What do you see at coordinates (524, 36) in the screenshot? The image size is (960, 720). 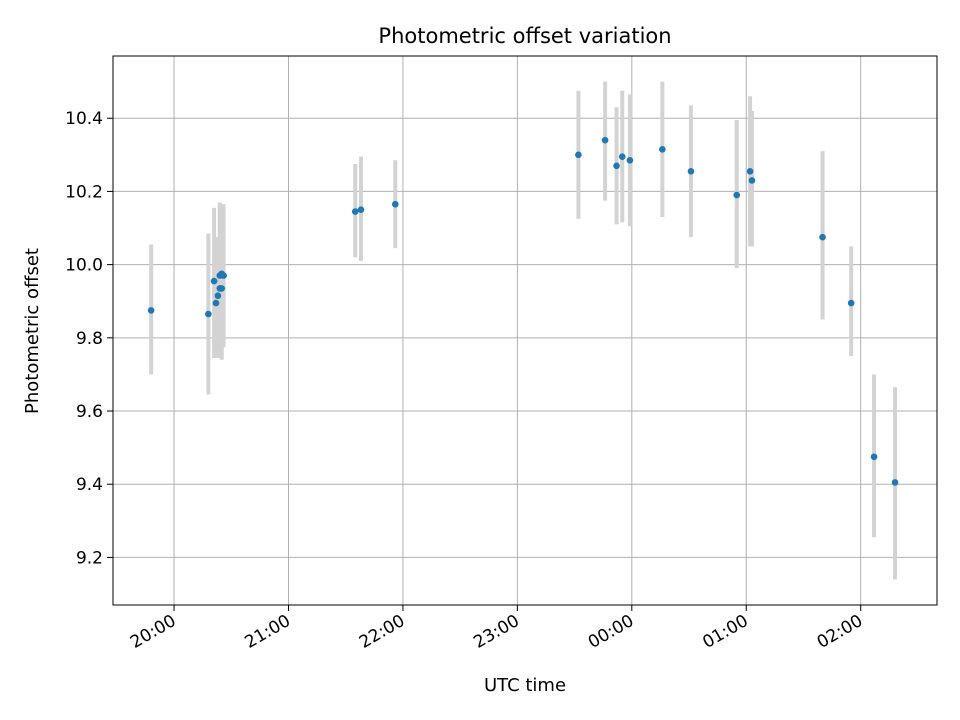 I see `chart-title: Photometric offset variation` at bounding box center [524, 36].